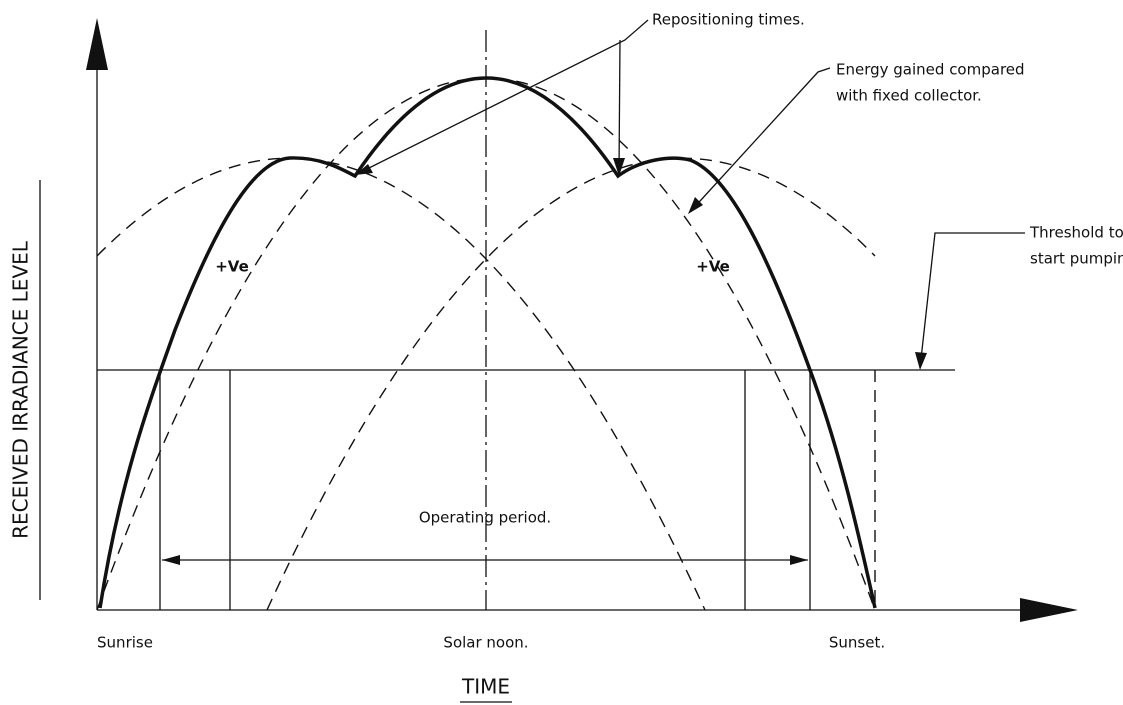  What do you see at coordinates (485, 687) in the screenshot?
I see `x-axis-label: TIME` at bounding box center [485, 687].